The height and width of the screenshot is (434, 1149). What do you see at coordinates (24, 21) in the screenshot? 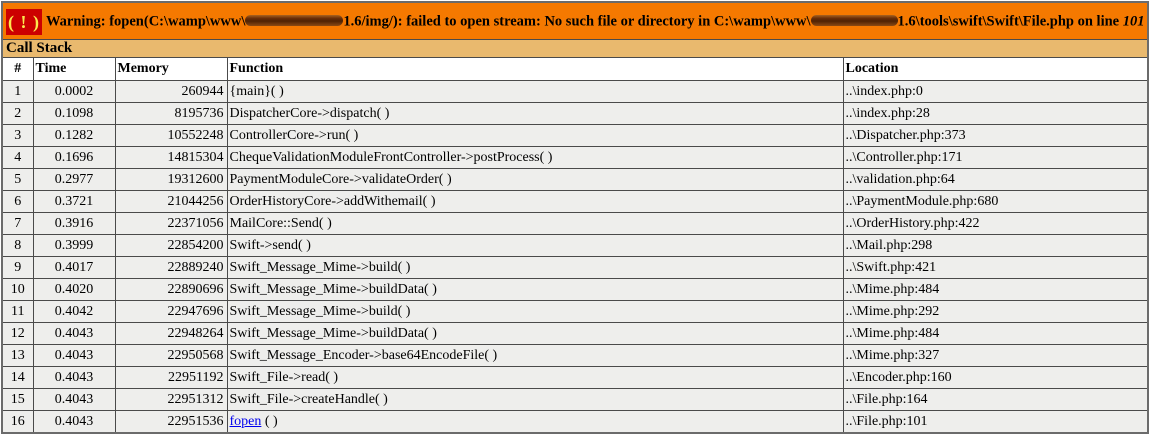
I see `warning-icon: ( ! )` at bounding box center [24, 21].